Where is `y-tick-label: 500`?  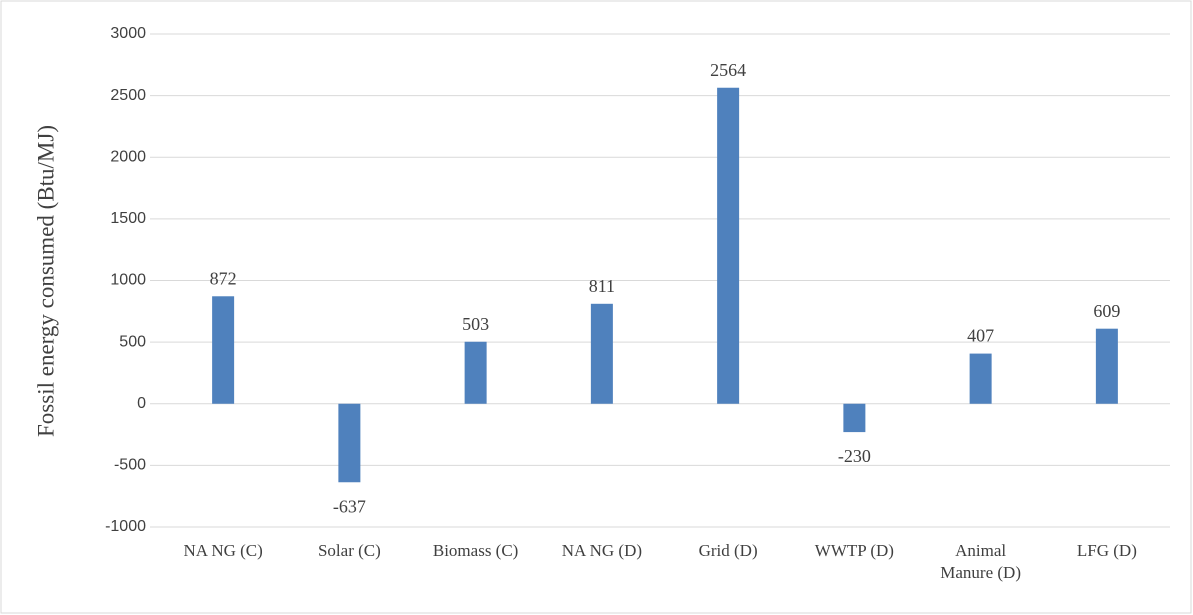
y-tick-label: 500 is located at coordinates (132, 341).